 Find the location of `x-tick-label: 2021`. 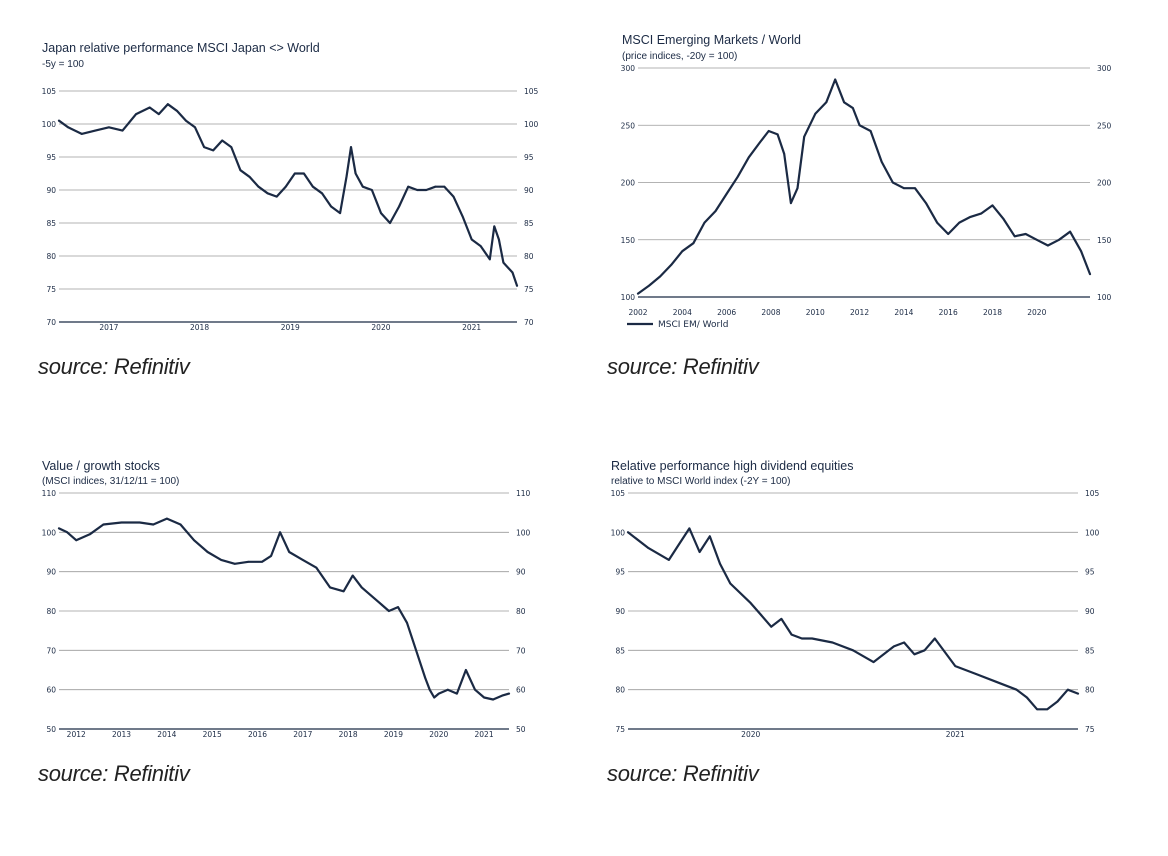

x-tick-label: 2021 is located at coordinates (484, 734).